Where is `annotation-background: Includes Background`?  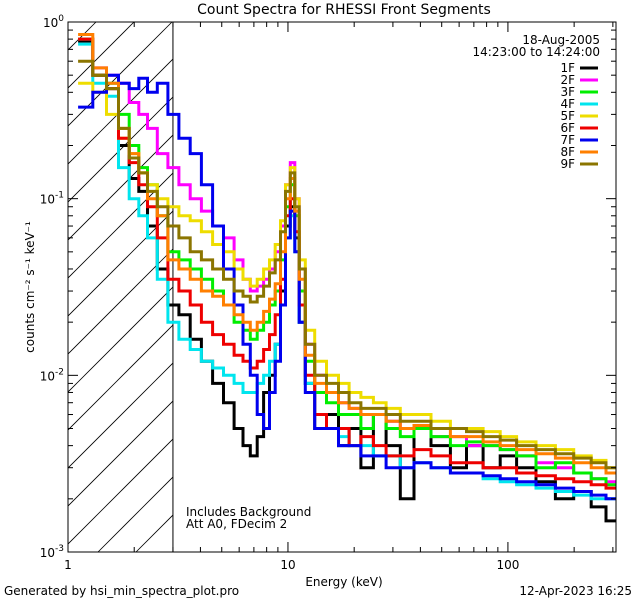 annotation-background: Includes Background is located at coordinates (248, 512).